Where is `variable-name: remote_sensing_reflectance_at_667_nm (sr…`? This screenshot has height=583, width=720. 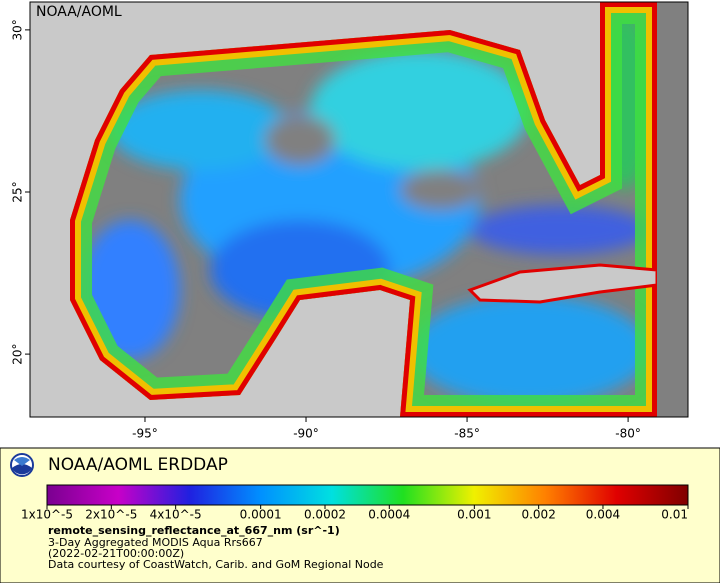 variable-name: remote_sensing_reflectance_at_667_nm (sr… is located at coordinates (194, 530).